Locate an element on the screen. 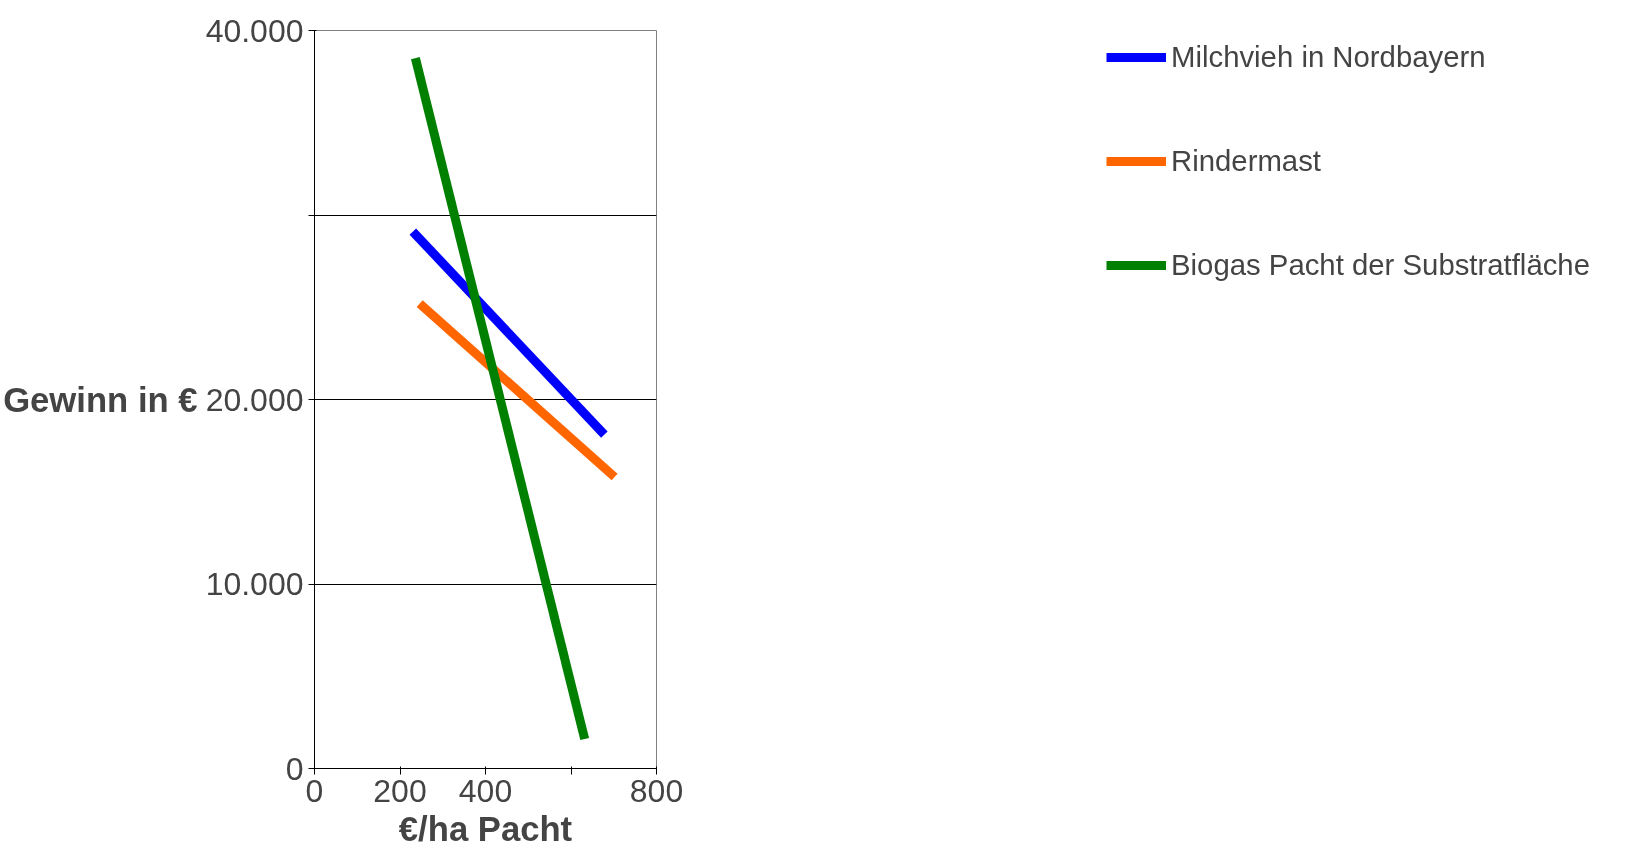 The image size is (1628, 866). legend-label: Rindermast is located at coordinates (1246, 161).